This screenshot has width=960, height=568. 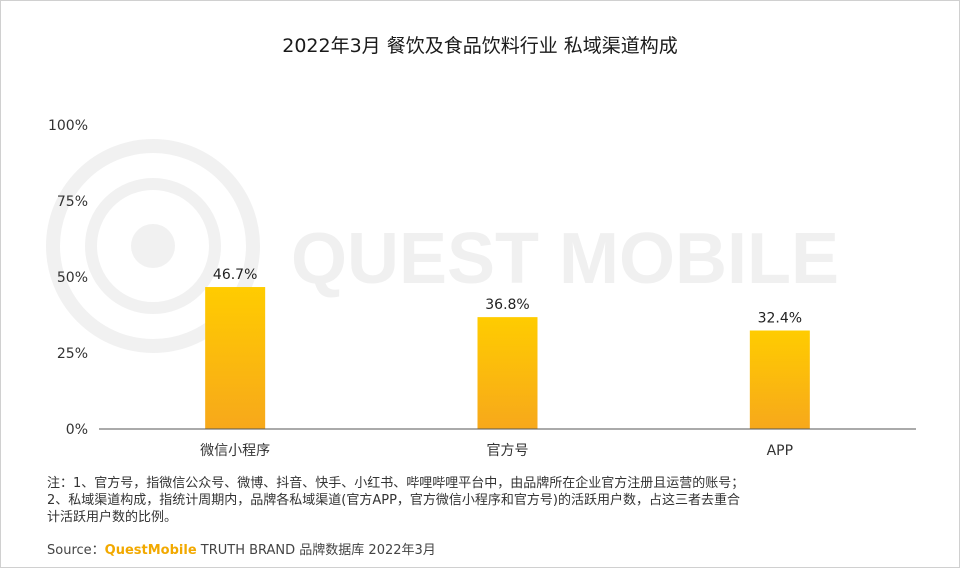 What do you see at coordinates (316, 550) in the screenshot?
I see `source-text: TRUTH BRAND 品牌数据库 2022年3月` at bounding box center [316, 550].